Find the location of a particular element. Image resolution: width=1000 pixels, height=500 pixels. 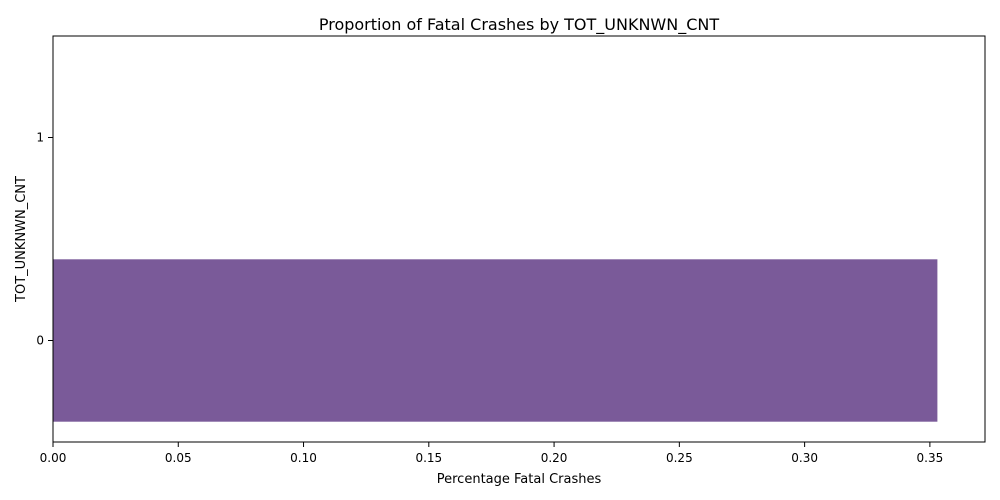

x-tick-label: 0.30 is located at coordinates (804, 458).